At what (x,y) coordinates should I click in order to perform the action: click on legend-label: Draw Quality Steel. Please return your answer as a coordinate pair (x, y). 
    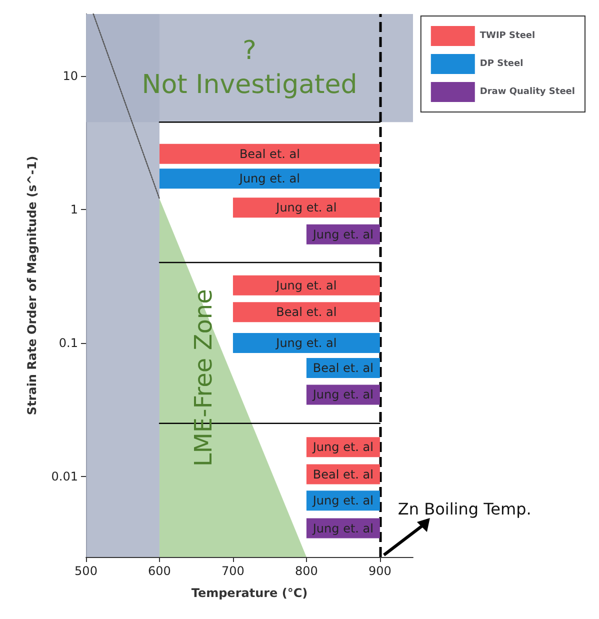
    Looking at the image, I should click on (528, 92).